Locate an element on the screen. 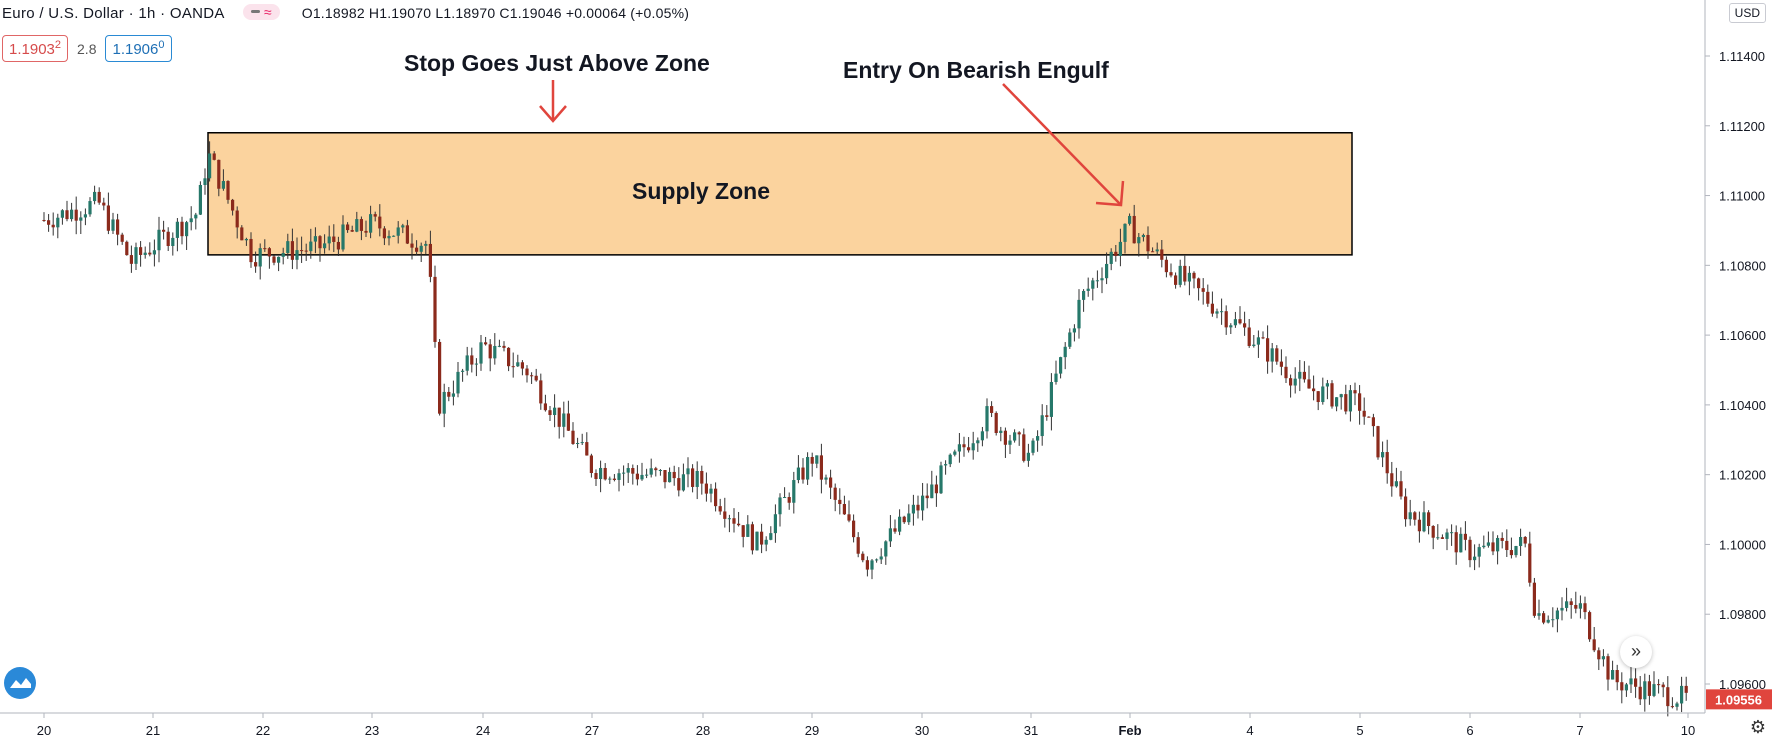 The height and width of the screenshot is (742, 1774). y-tick-label: 1.11400 is located at coordinates (1742, 56).